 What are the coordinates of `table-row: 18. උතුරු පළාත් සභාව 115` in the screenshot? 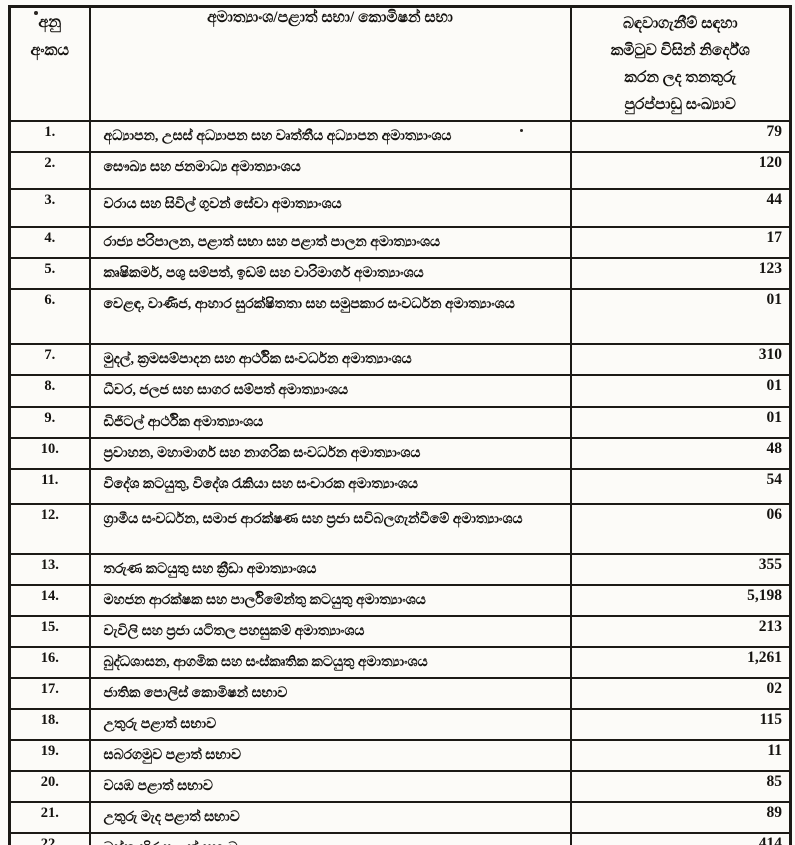 It's located at (400, 724).